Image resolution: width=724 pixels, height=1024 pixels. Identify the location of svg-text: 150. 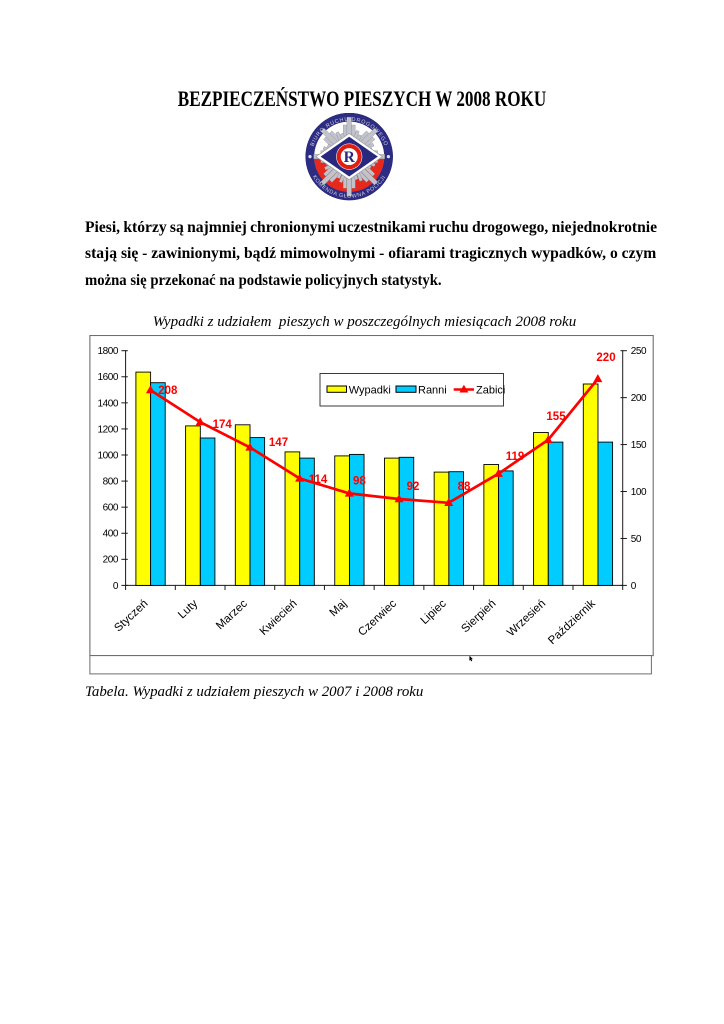
(639, 445).